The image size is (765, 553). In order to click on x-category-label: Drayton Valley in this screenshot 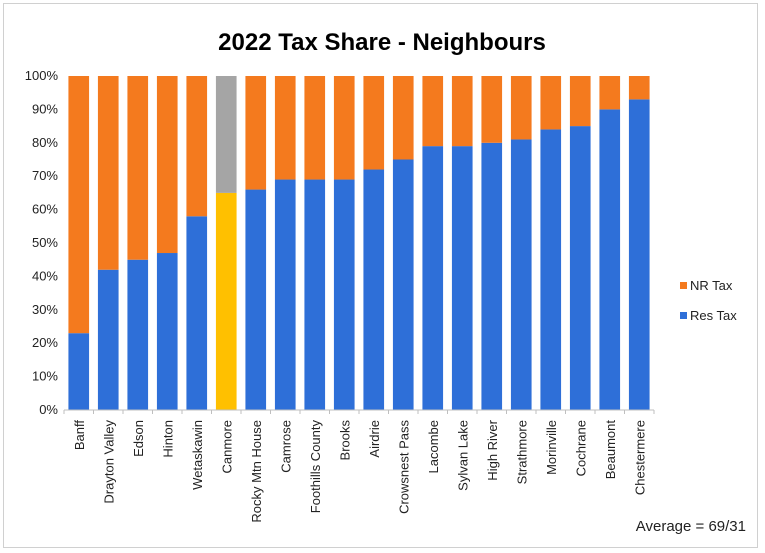, I will do `click(108, 462)`.